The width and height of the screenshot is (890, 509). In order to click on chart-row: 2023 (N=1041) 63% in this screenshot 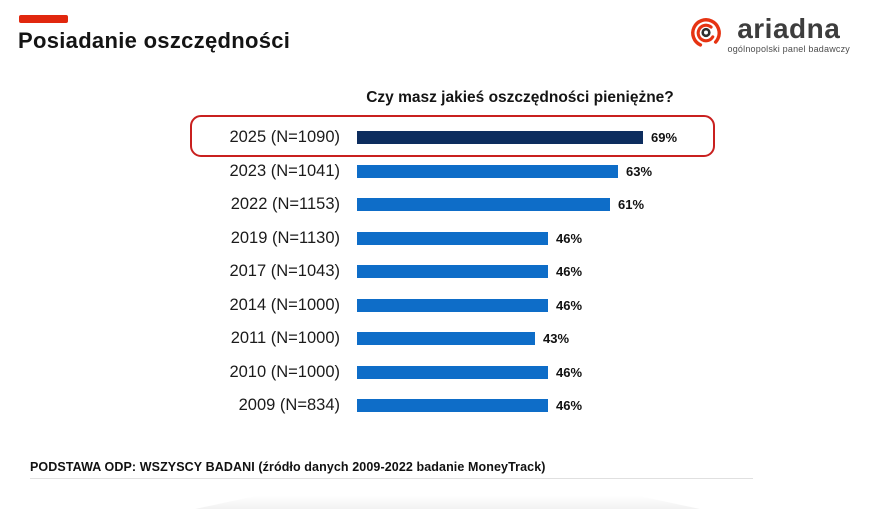, I will do `click(445, 172)`.